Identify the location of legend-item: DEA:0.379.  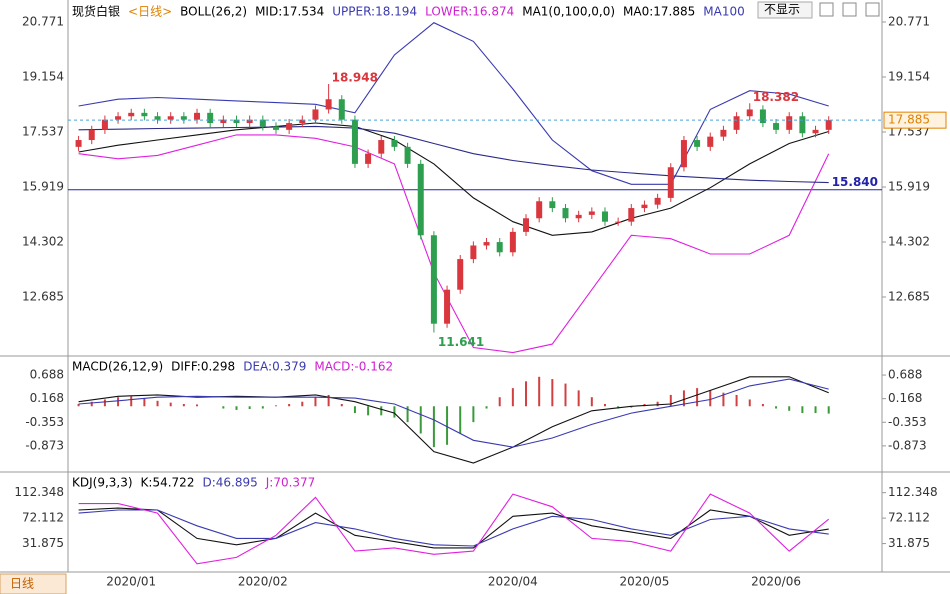
(274, 367).